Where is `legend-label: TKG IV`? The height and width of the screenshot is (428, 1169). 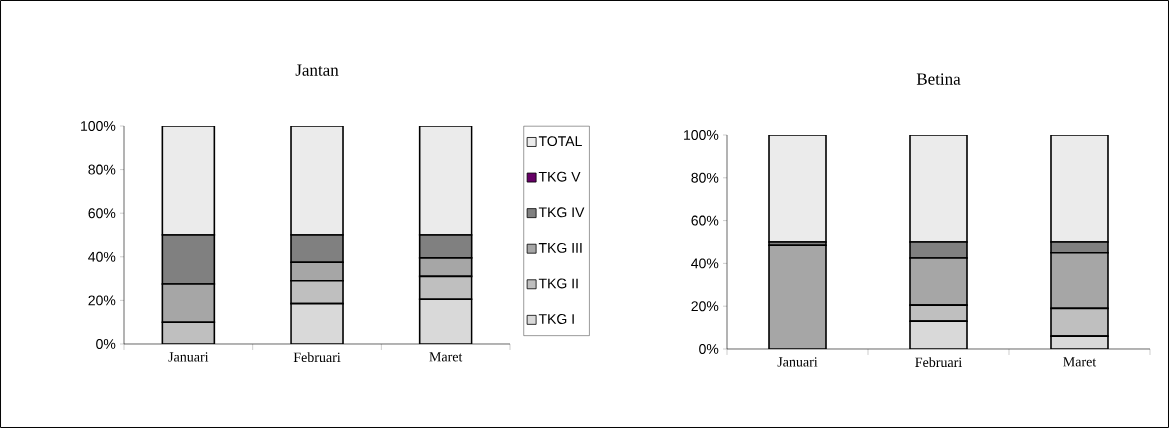 legend-label: TKG IV is located at coordinates (561, 212).